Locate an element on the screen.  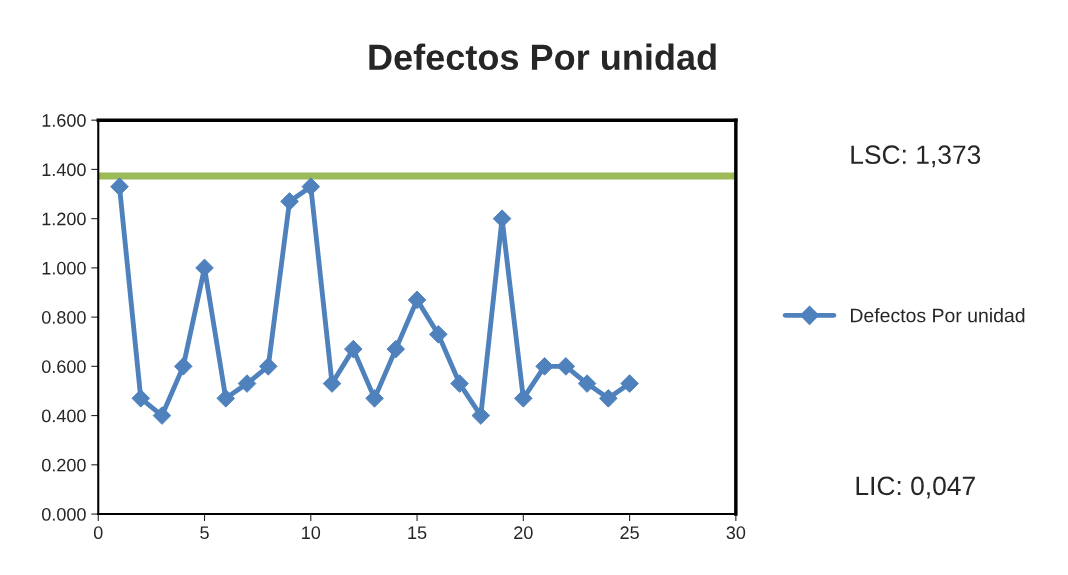
text: LSC: 1,373 is located at coordinates (916, 156).